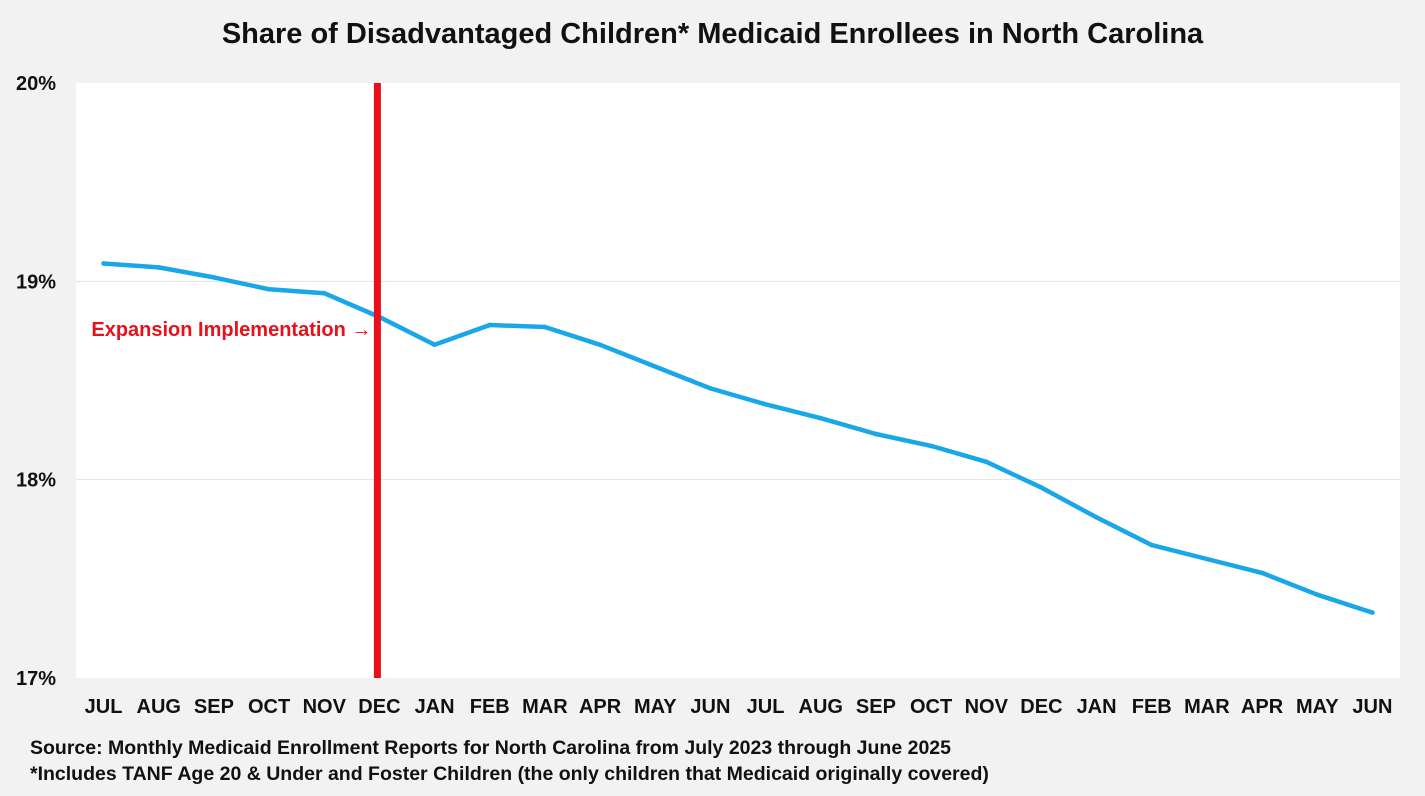 This screenshot has height=796, width=1425. What do you see at coordinates (36, 84) in the screenshot?
I see `y-tick-label: 20%` at bounding box center [36, 84].